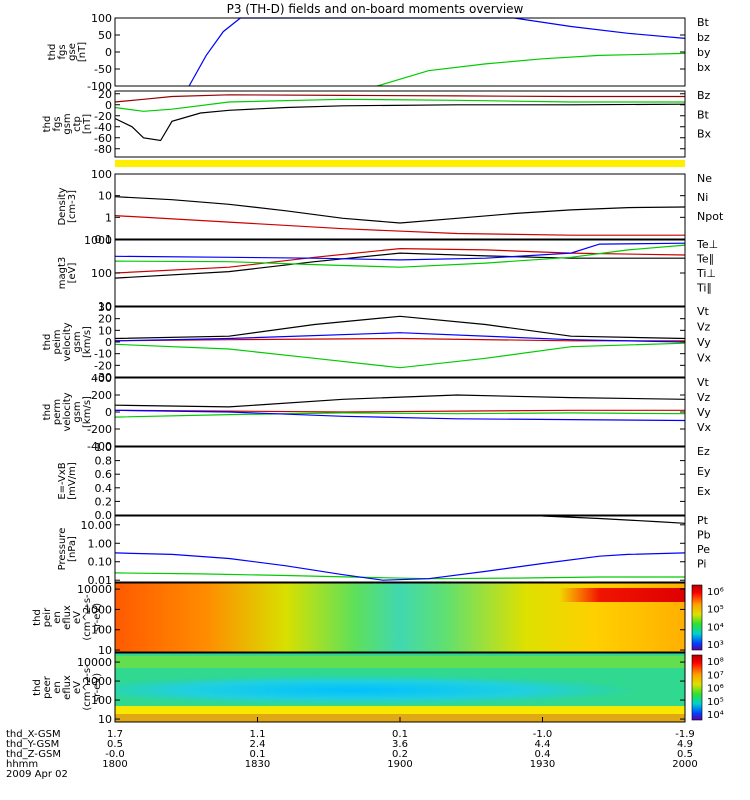 This screenshot has height=800, width=750. Describe the element at coordinates (52, 52) in the screenshot. I see `ylabel-fgs-gse-0: thd` at that location.